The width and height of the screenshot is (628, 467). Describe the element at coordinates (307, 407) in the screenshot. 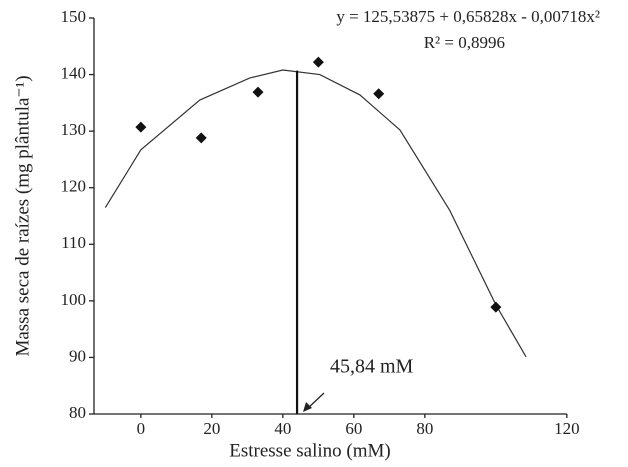

I see `arrow-head` at that location.